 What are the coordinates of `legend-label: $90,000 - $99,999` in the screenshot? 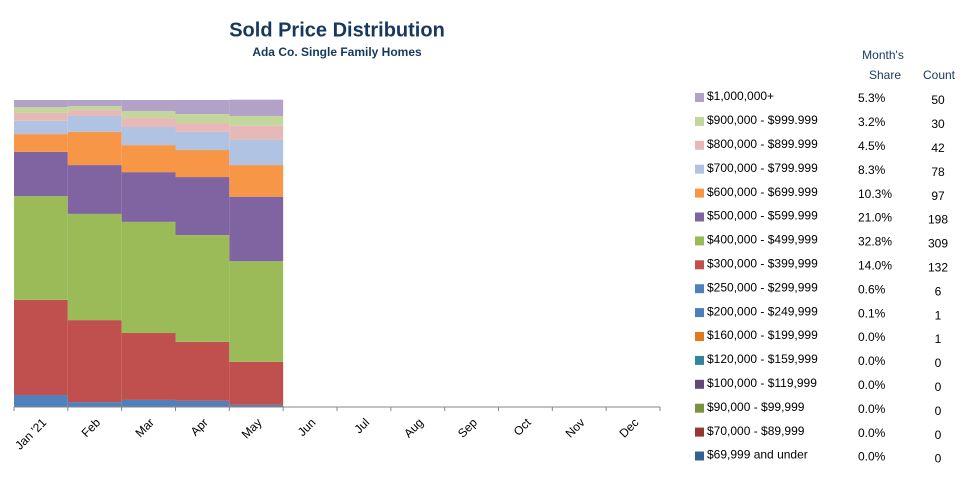 It's located at (756, 407).